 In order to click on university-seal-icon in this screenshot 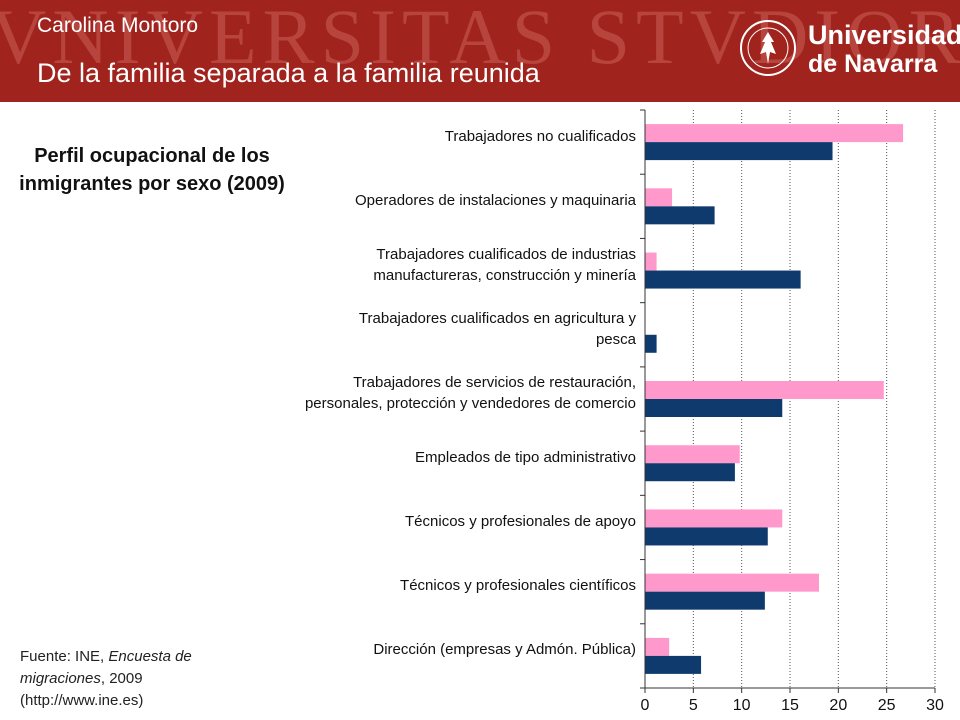, I will do `click(768, 48)`.